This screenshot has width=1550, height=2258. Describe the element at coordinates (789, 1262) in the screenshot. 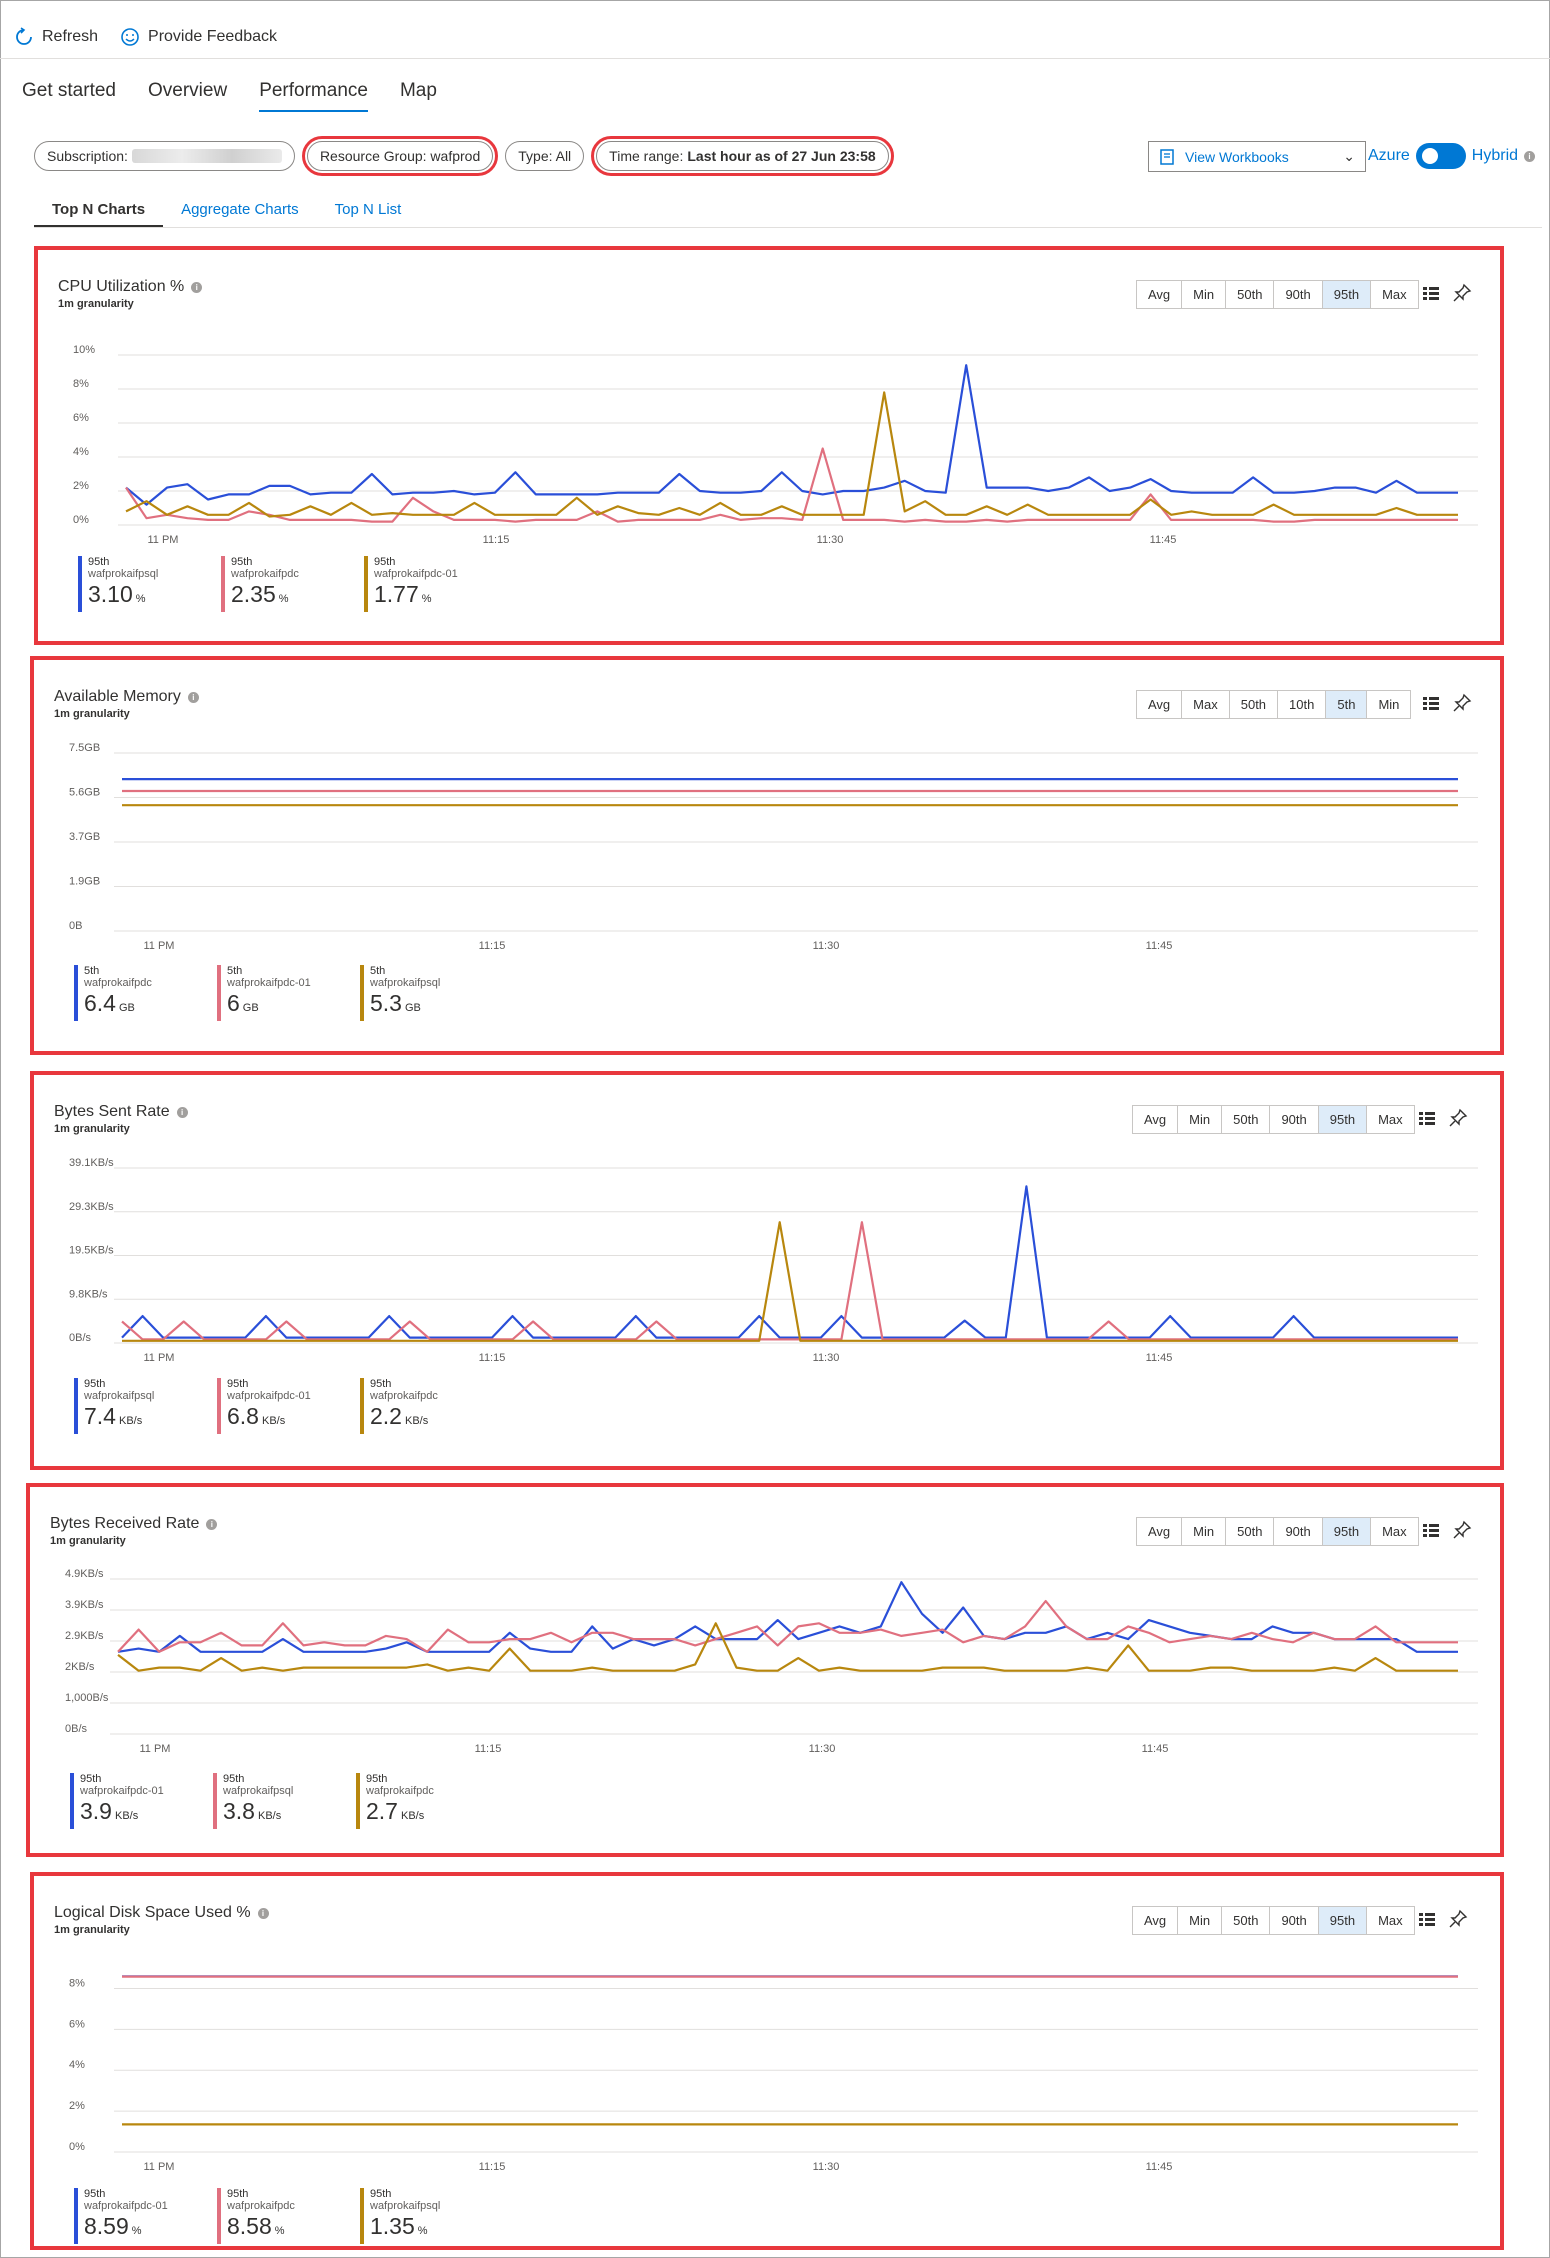

I see `series-line-wafprokaifpsql` at that location.